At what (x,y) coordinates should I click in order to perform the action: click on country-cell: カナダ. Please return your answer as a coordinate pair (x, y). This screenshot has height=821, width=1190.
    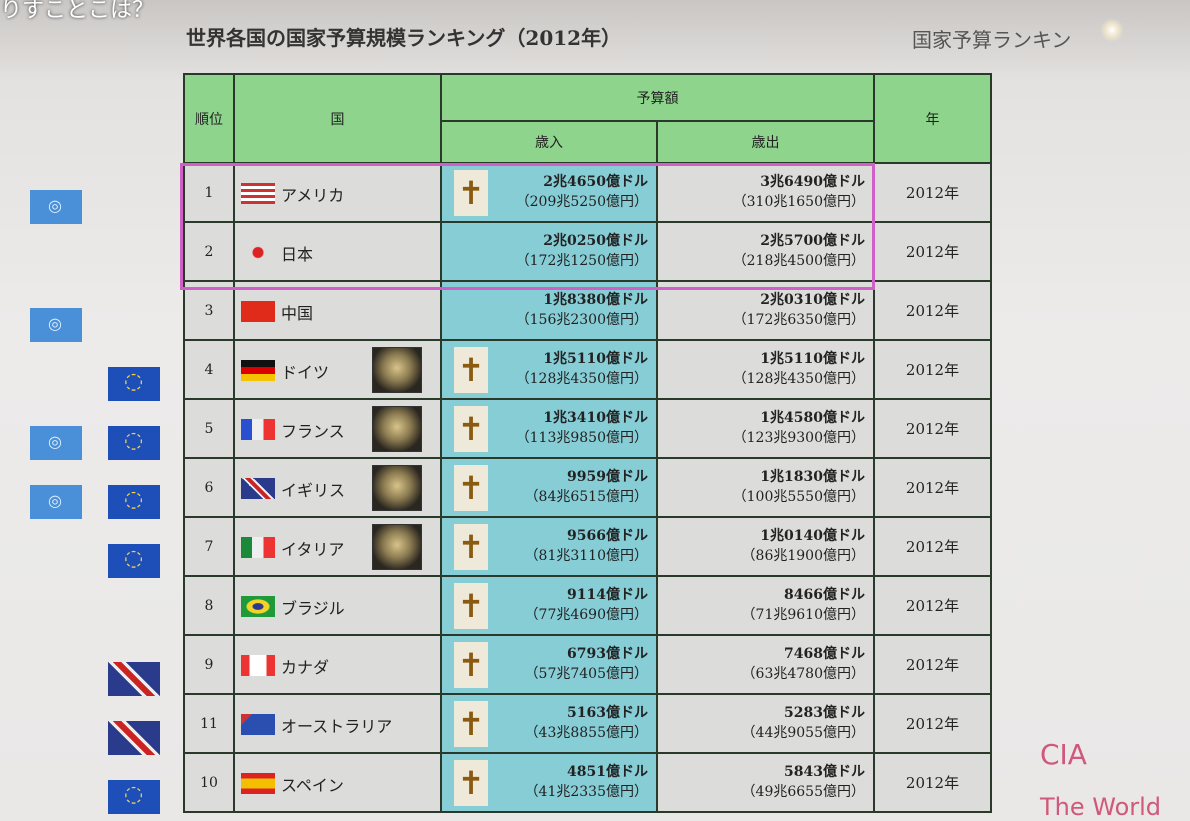
    Looking at the image, I should click on (337, 664).